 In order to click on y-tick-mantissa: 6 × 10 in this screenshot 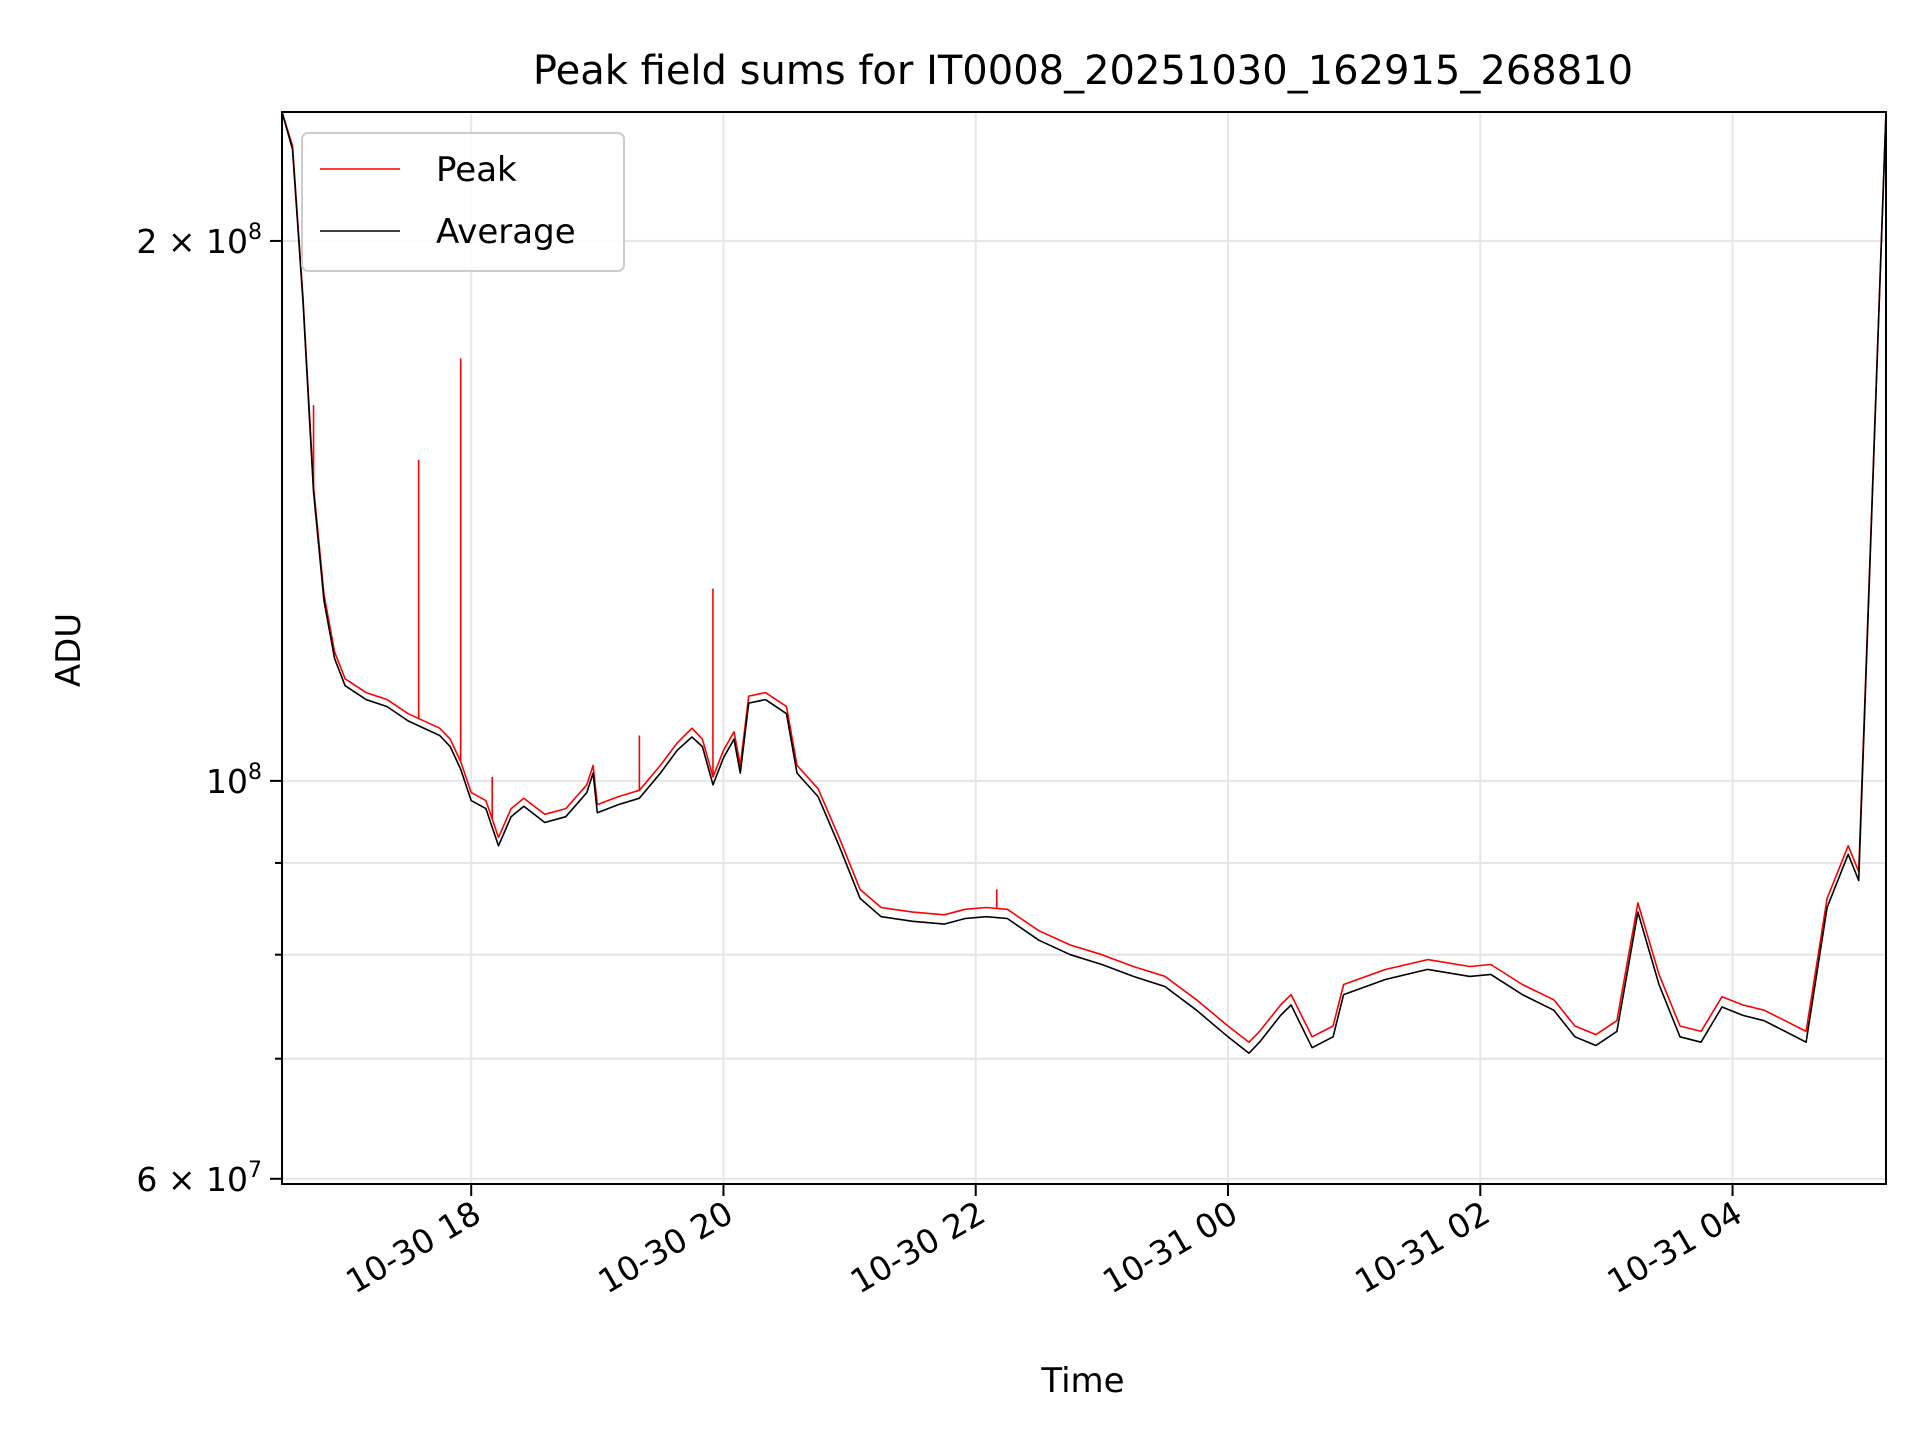, I will do `click(192, 1179)`.